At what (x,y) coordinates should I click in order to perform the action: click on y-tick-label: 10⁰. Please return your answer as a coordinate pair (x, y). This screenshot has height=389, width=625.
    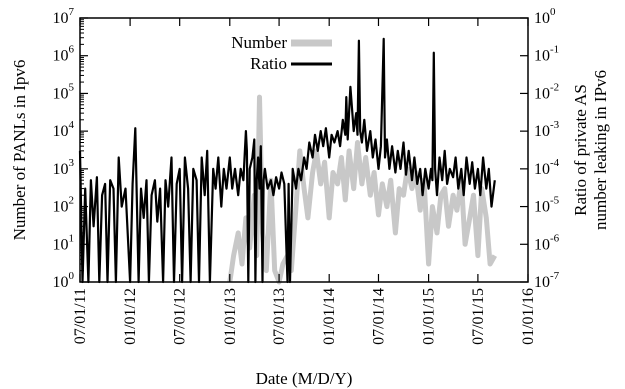
    Looking at the image, I should click on (64, 280).